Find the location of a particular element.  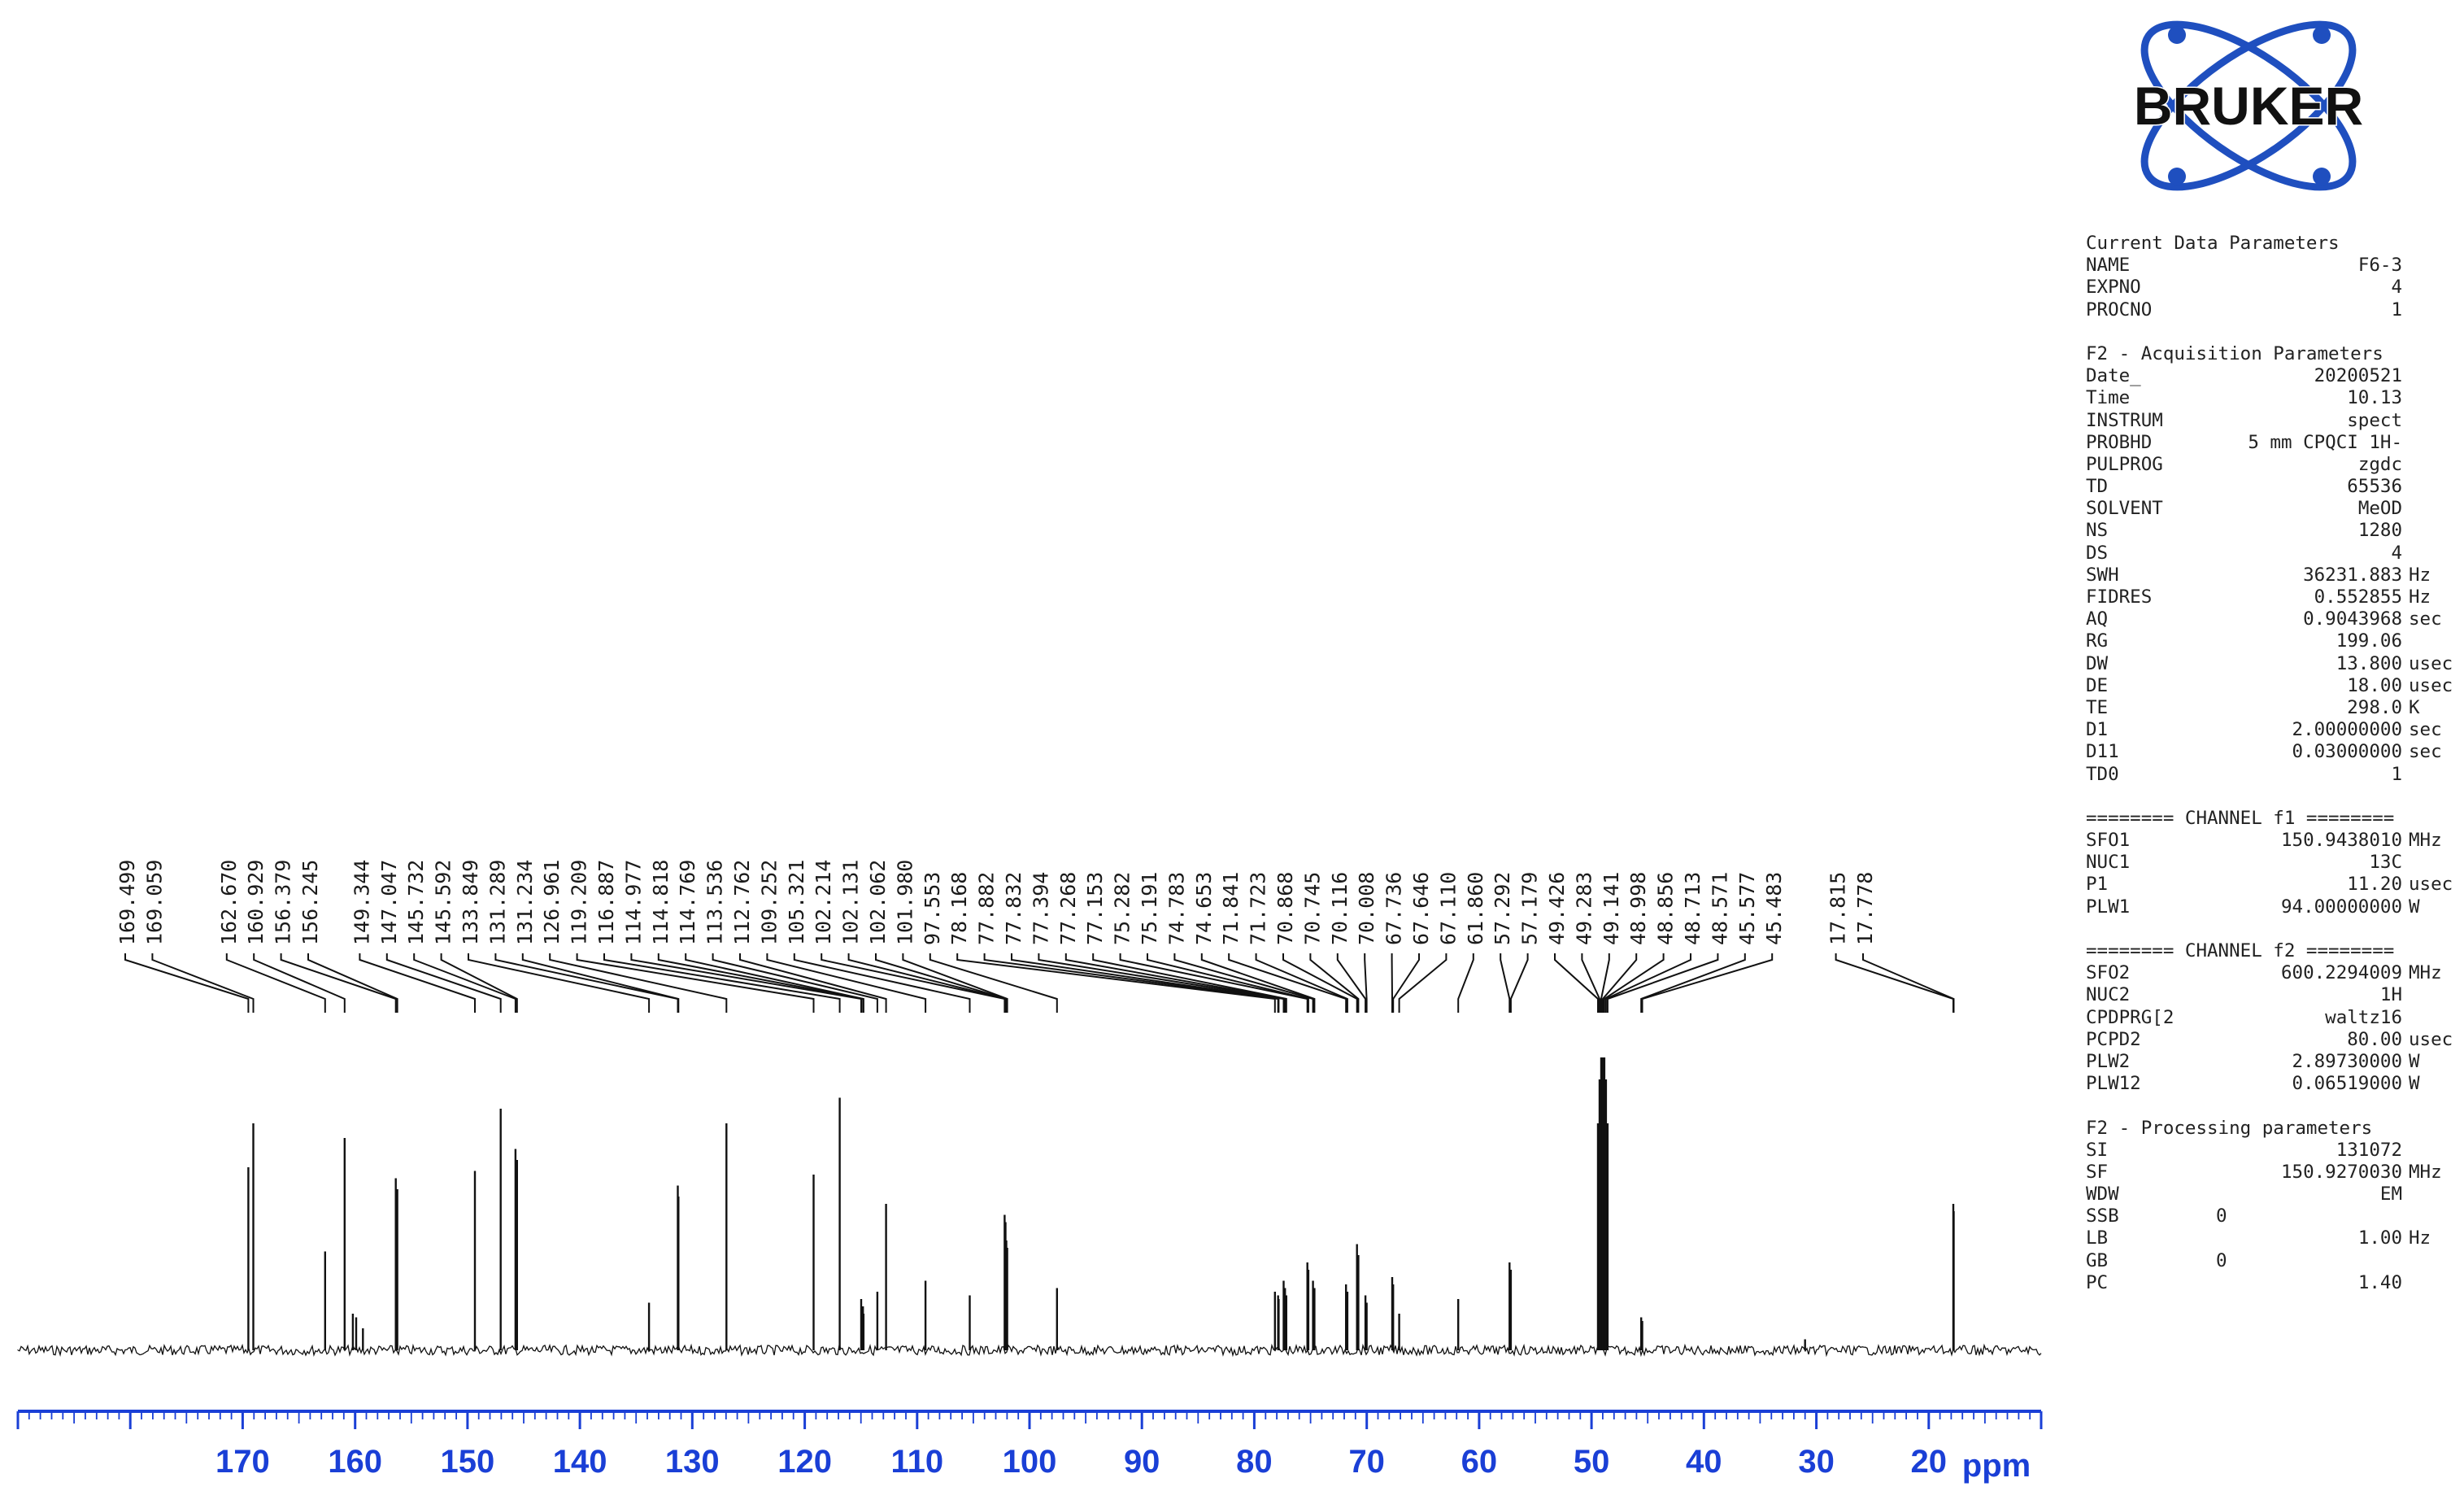

param-row: Date_ 20200521 is located at coordinates (2271, 376).